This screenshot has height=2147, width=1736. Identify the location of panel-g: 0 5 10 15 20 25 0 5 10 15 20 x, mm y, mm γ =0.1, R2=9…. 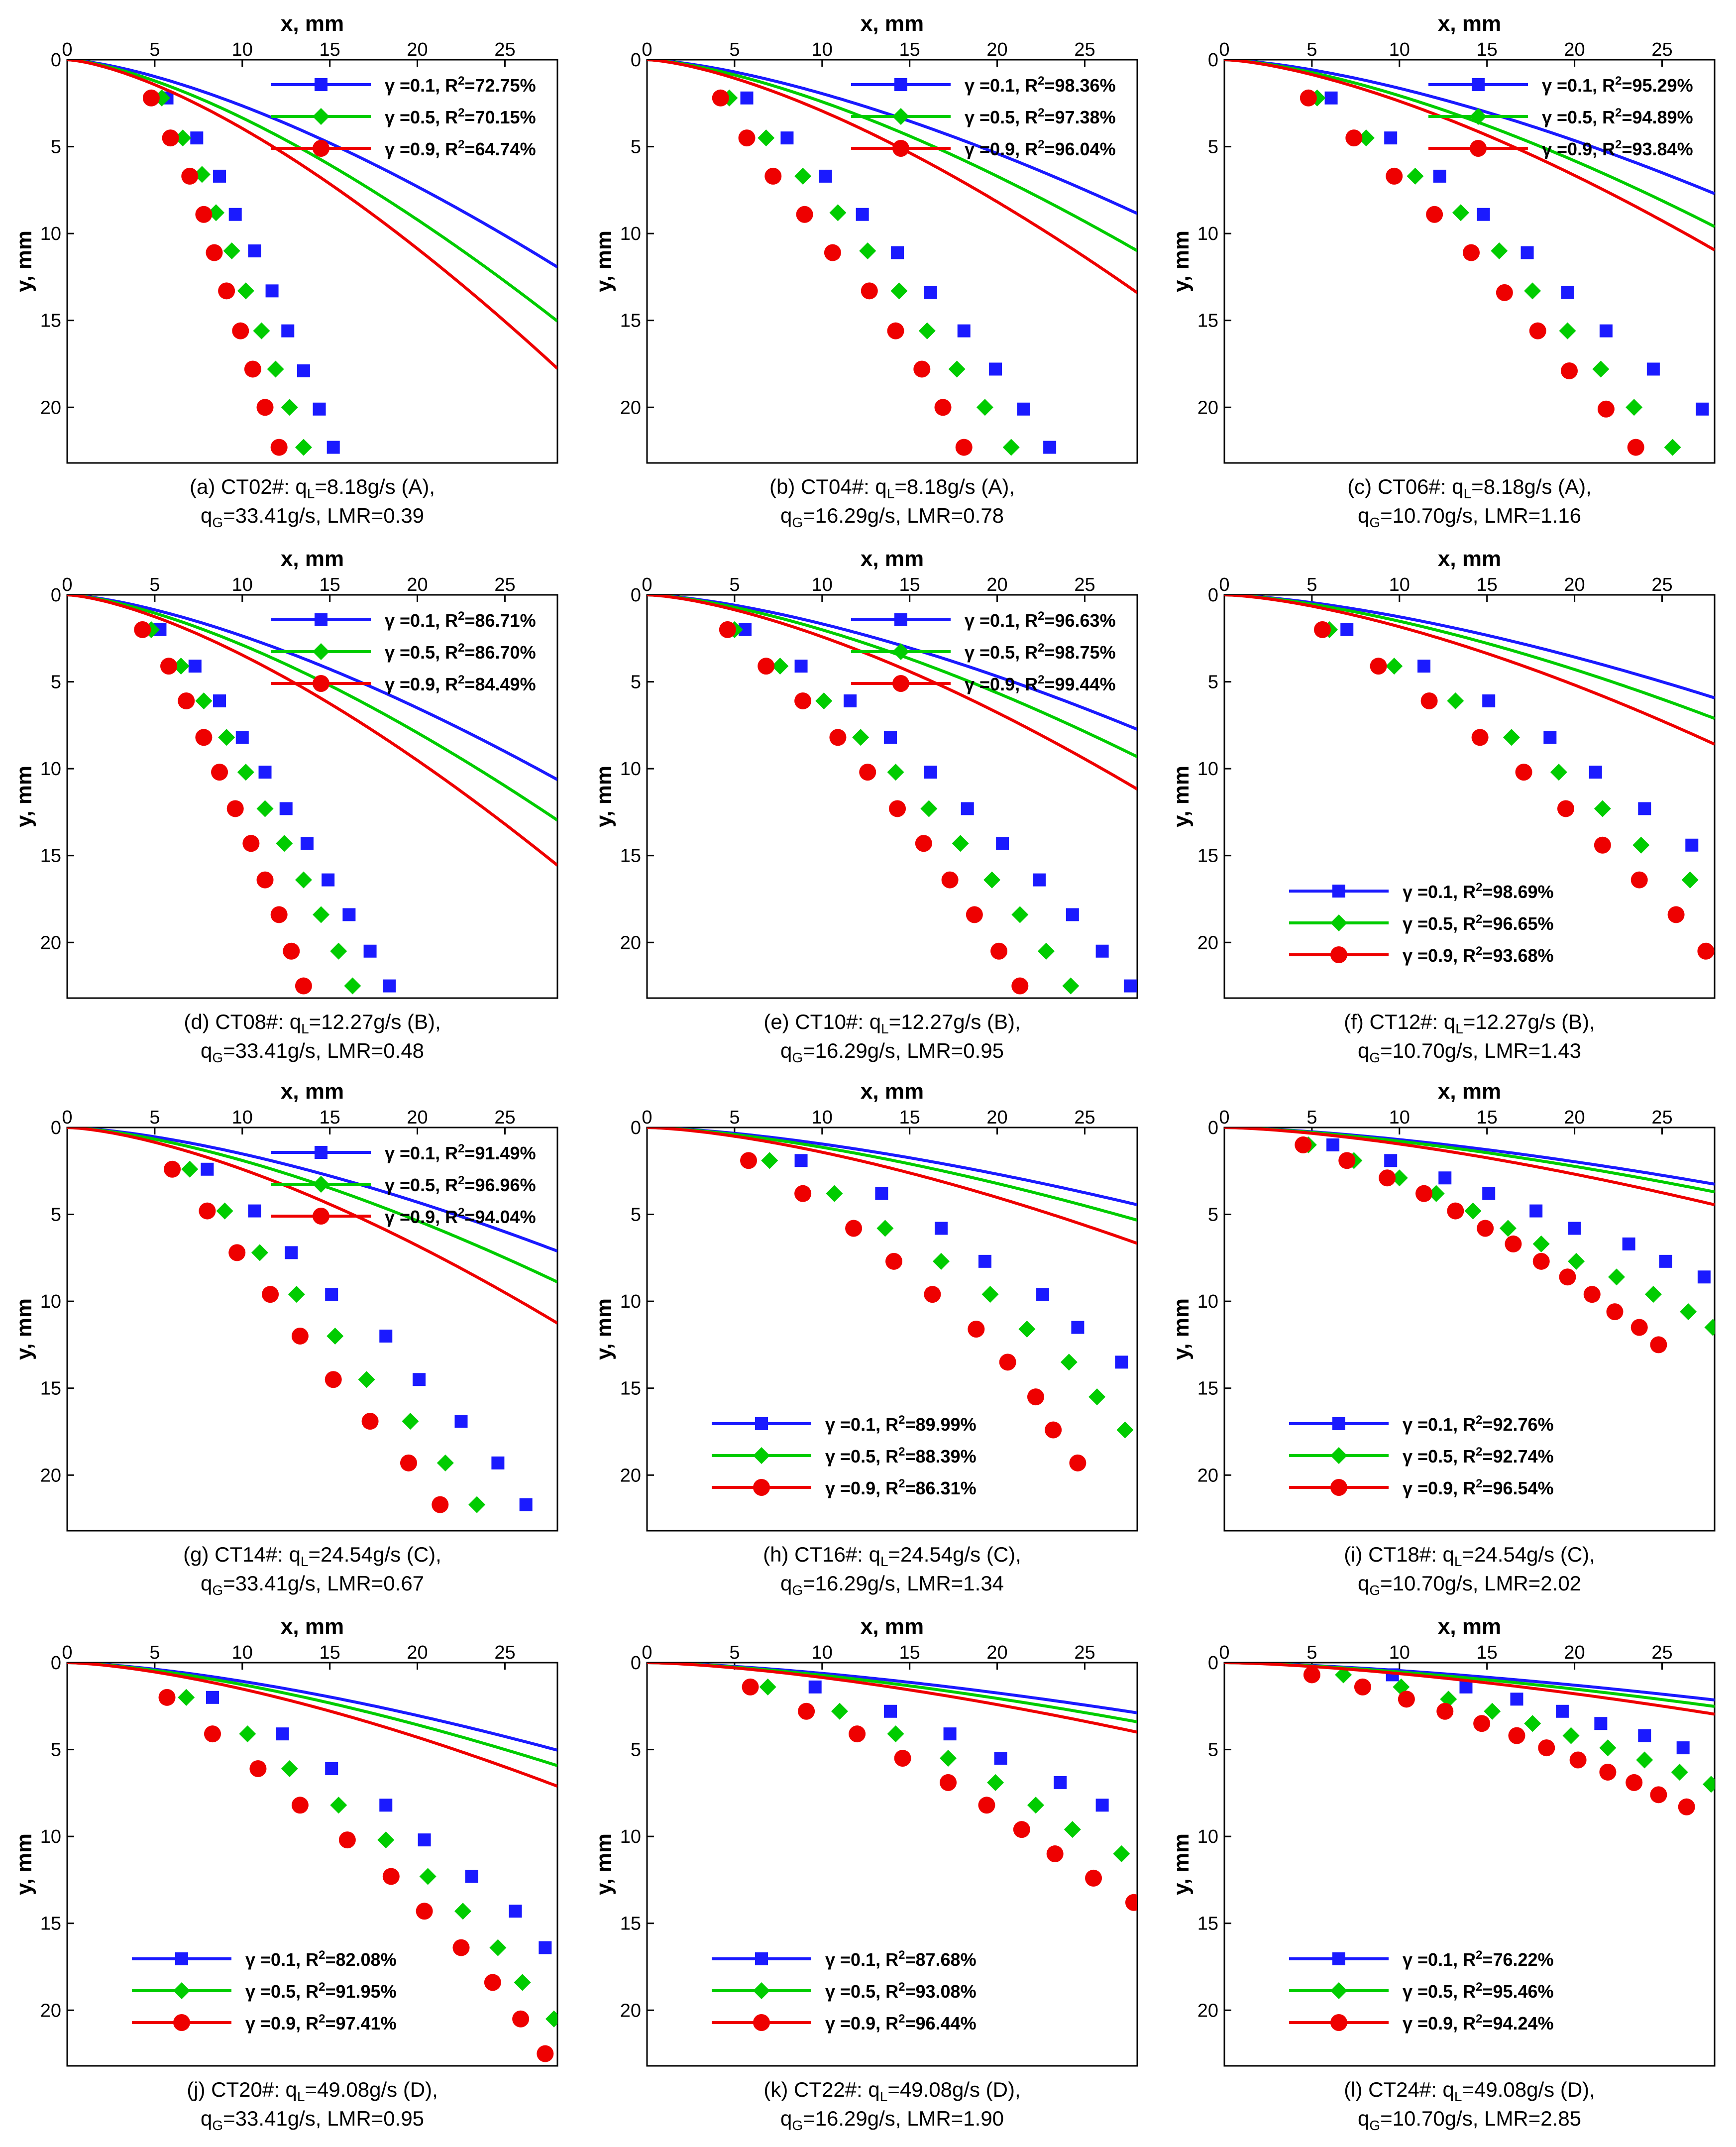
(285, 1338).